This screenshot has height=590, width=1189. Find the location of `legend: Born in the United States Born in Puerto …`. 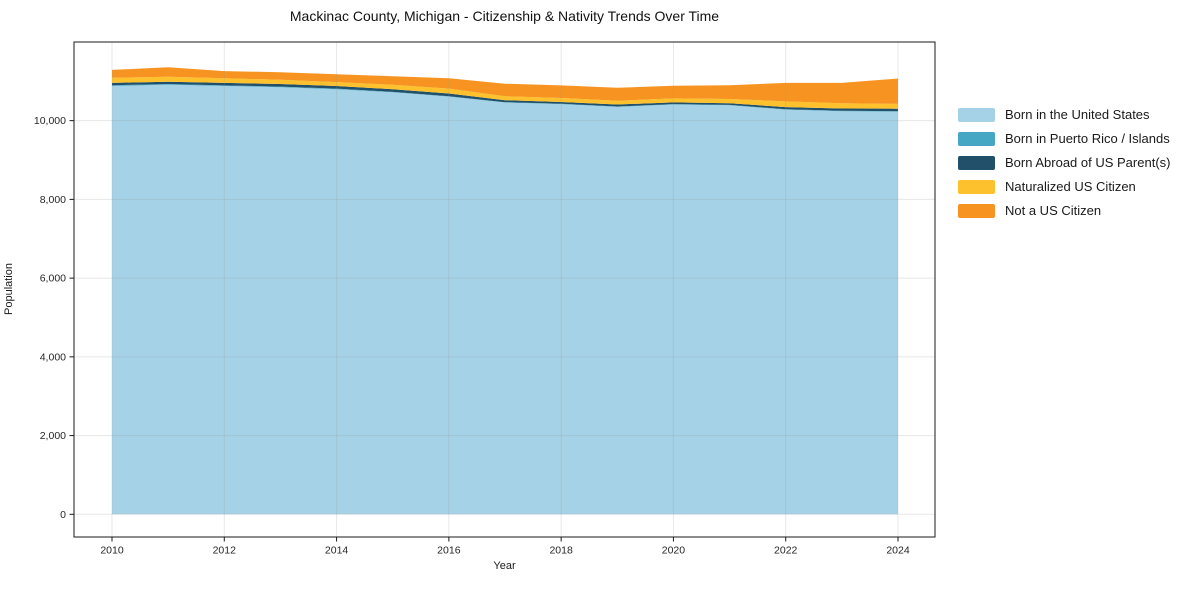

legend: Born in the United States Born in Puerto … is located at coordinates (1064, 162).